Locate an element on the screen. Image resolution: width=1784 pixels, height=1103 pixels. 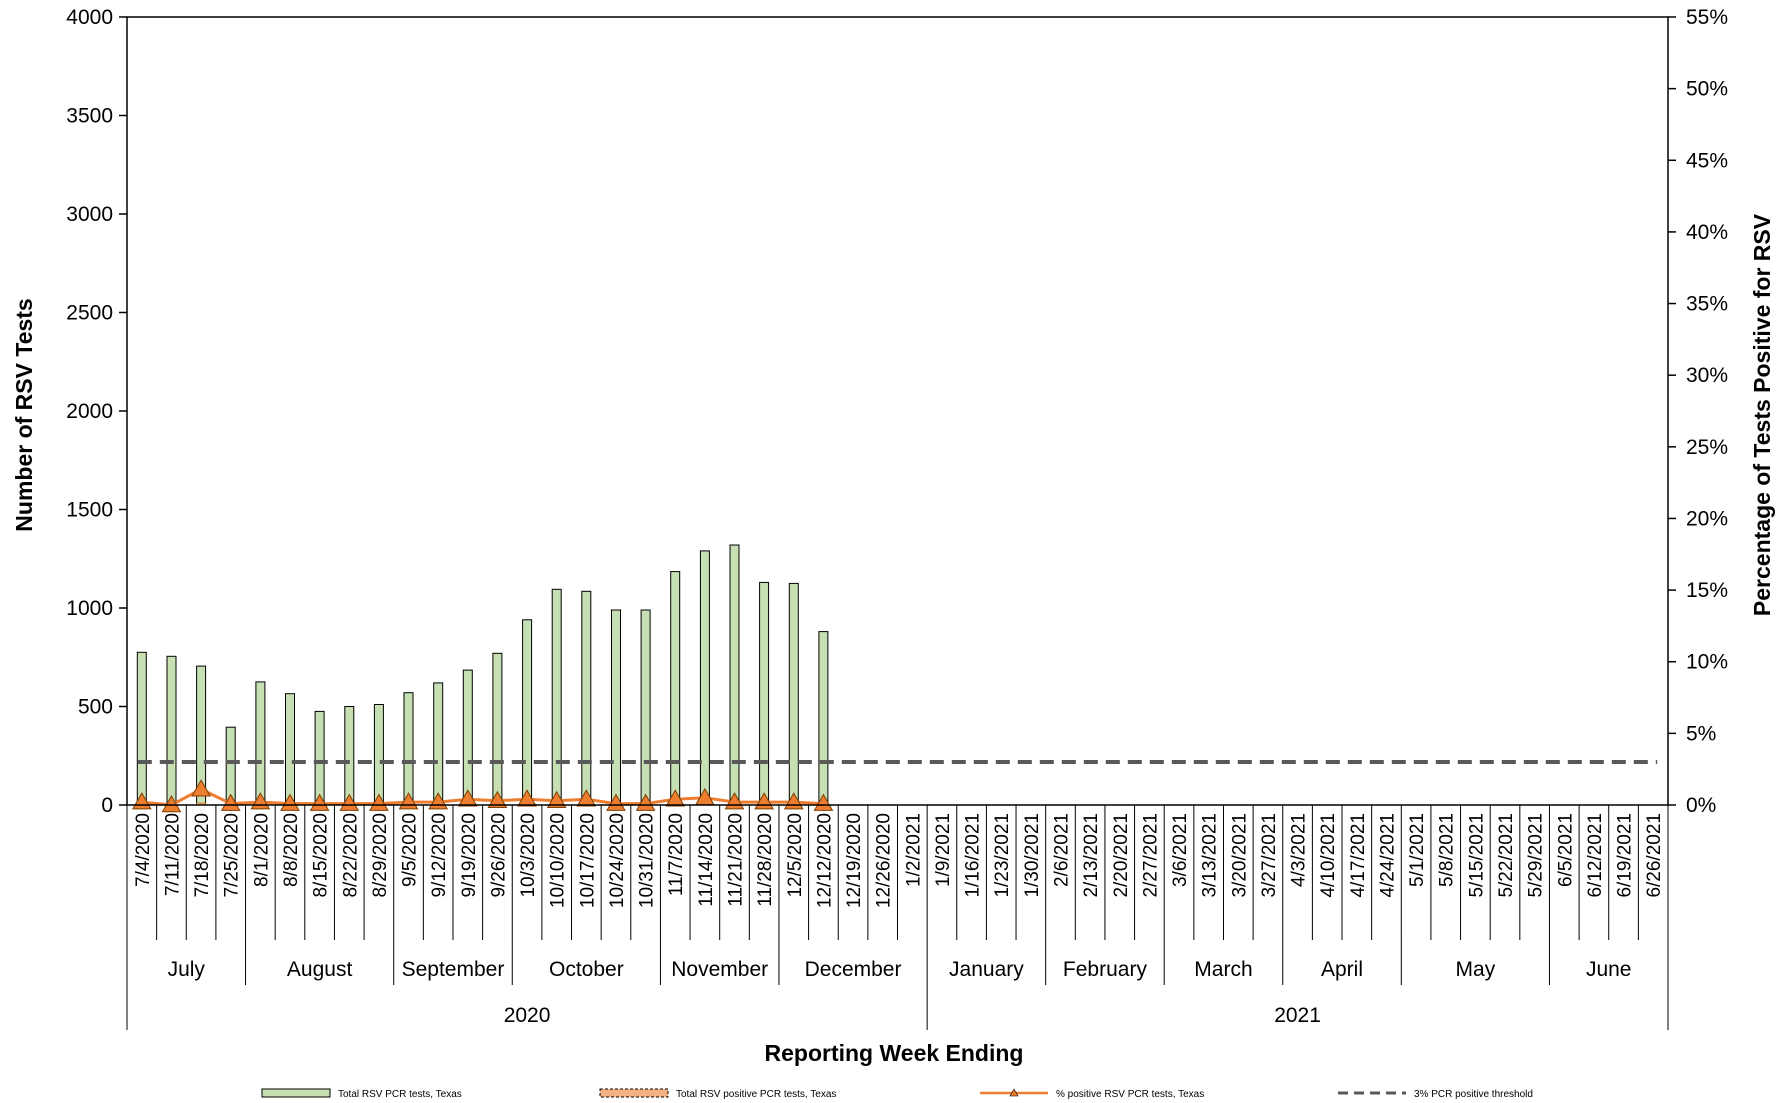
y2-tick-label: 50% is located at coordinates (1707, 89).